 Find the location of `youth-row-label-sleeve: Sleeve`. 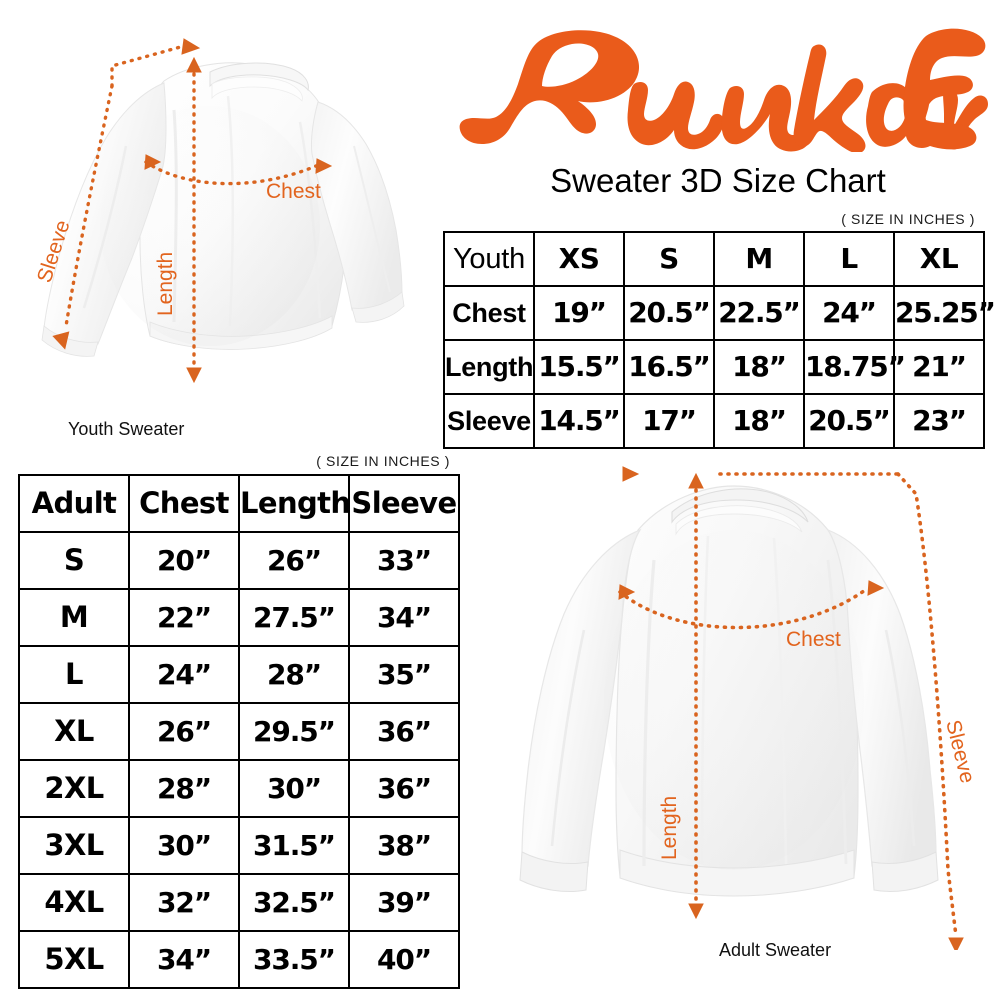

youth-row-label-sleeve: Sleeve is located at coordinates (489, 421).